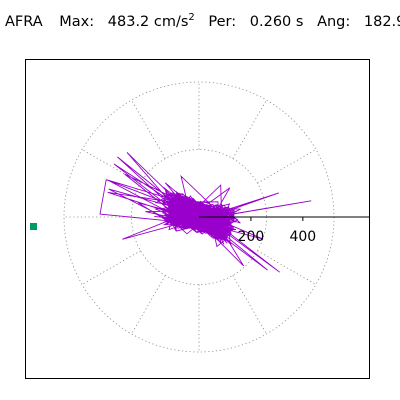  I want to click on max-value: 483.2 cm/s2, so click(151, 21).